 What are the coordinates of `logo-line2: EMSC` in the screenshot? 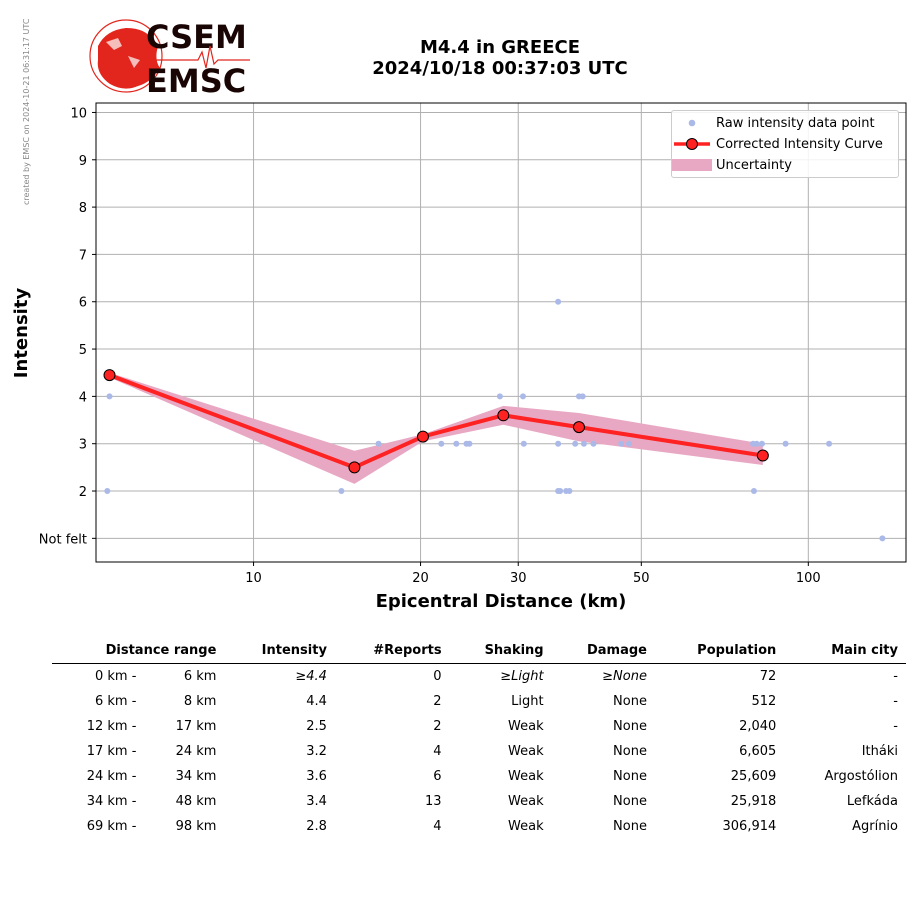 It's located at (196, 81).